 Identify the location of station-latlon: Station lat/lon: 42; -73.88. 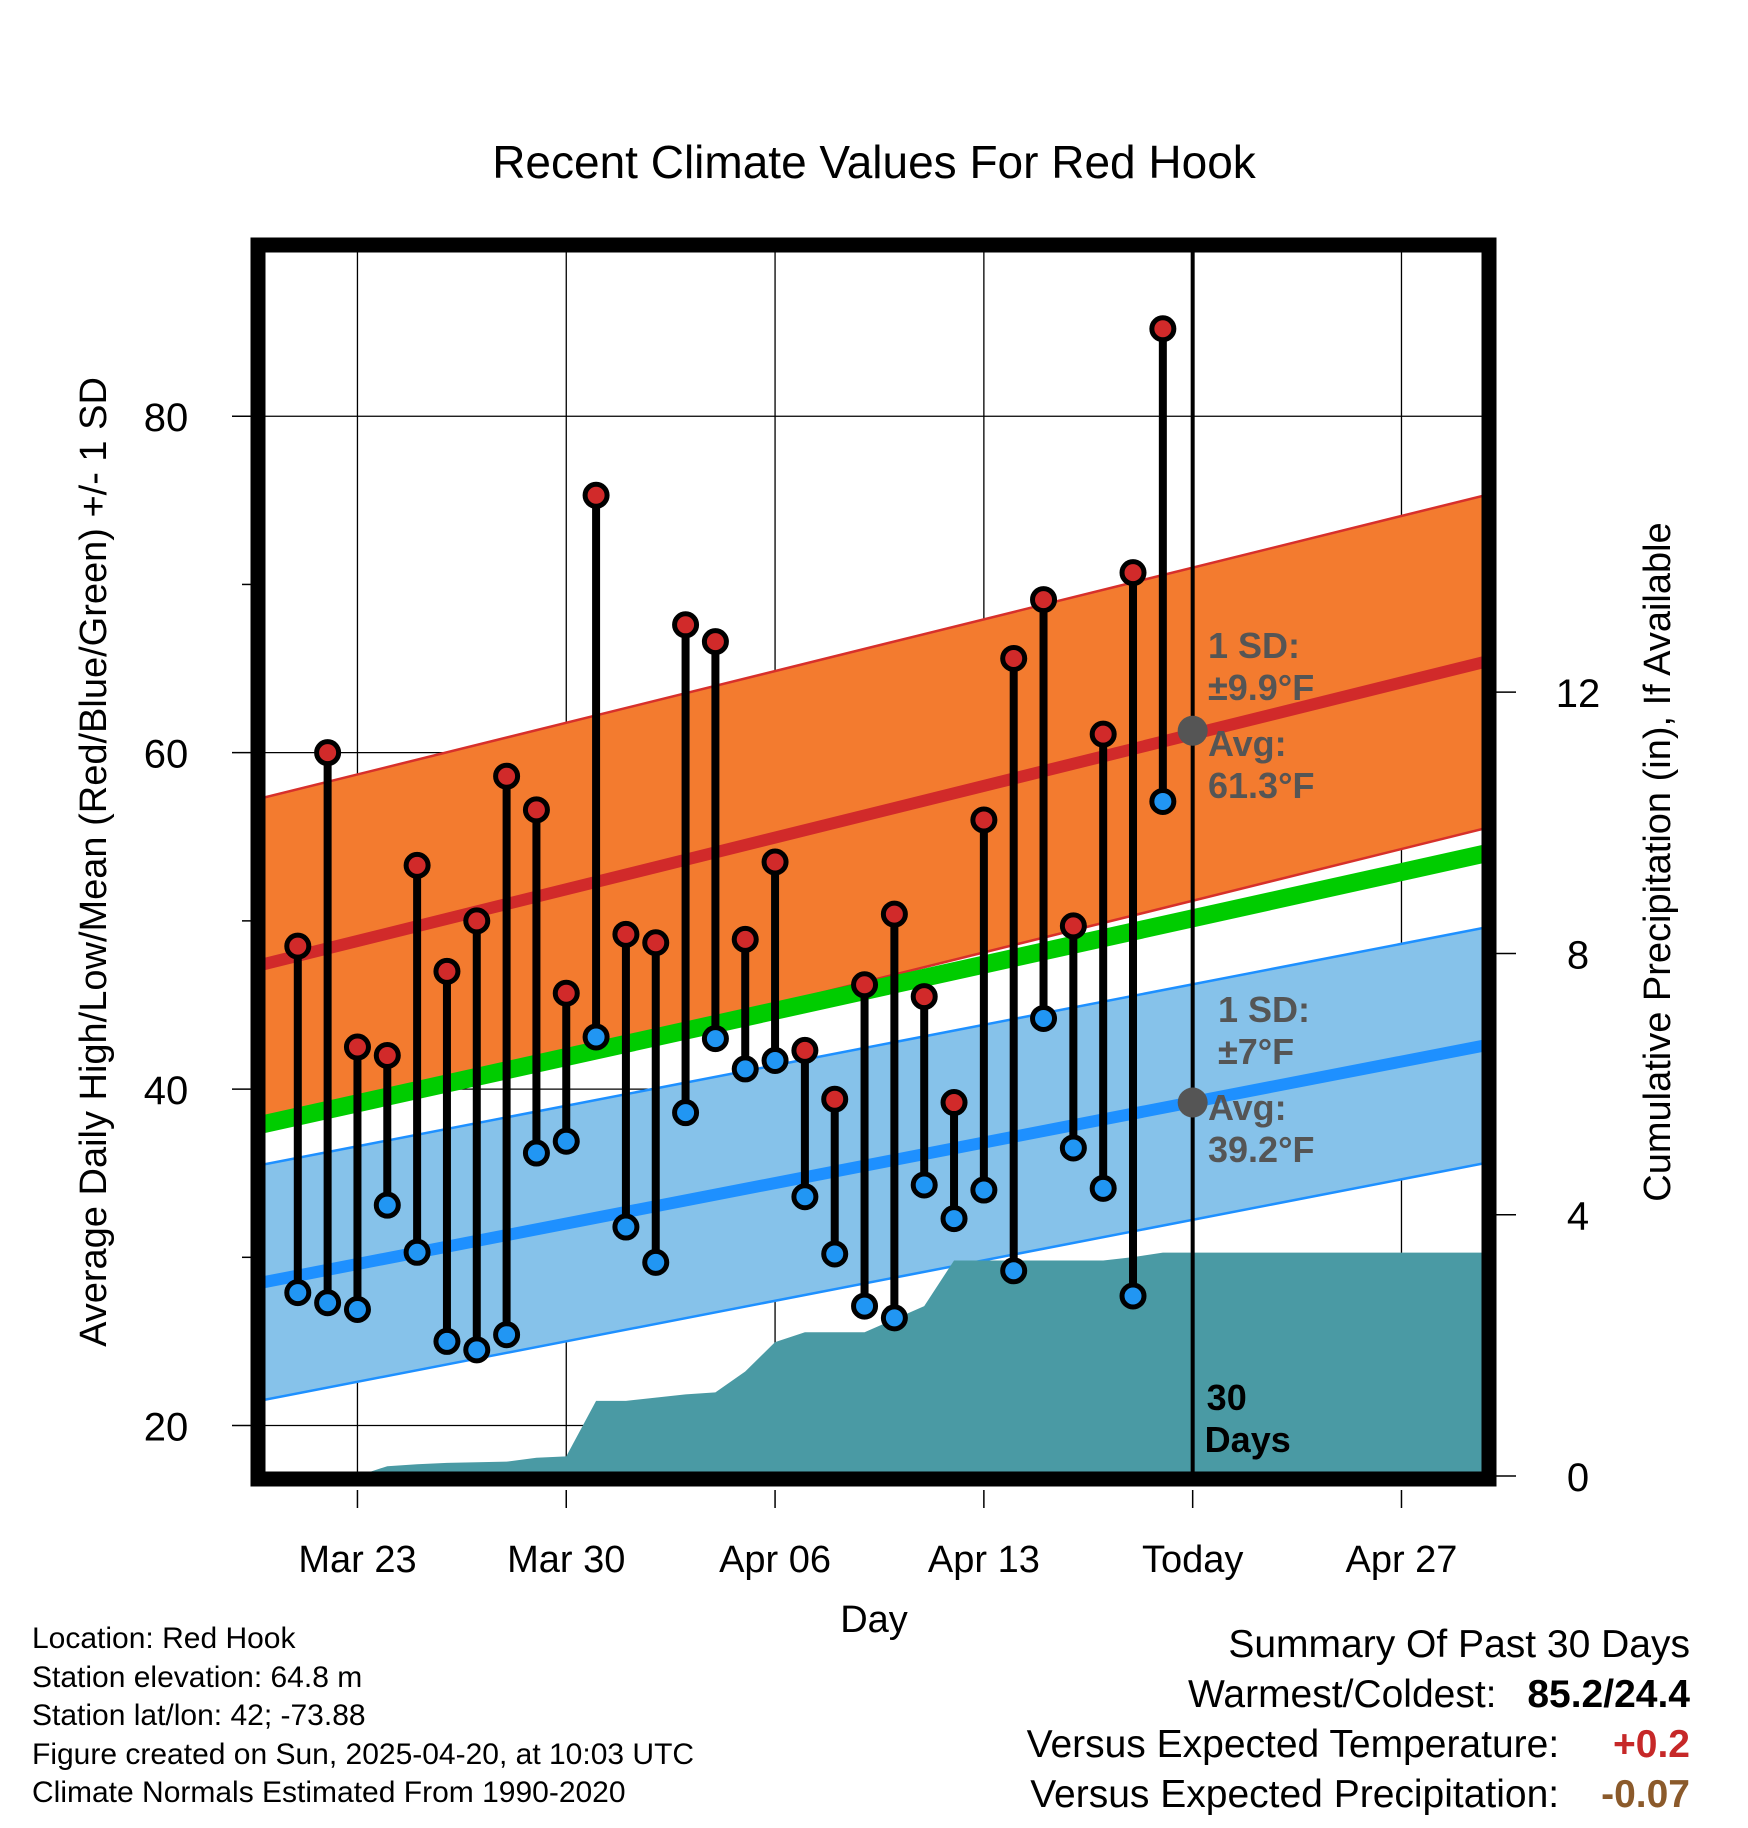
(199, 1715).